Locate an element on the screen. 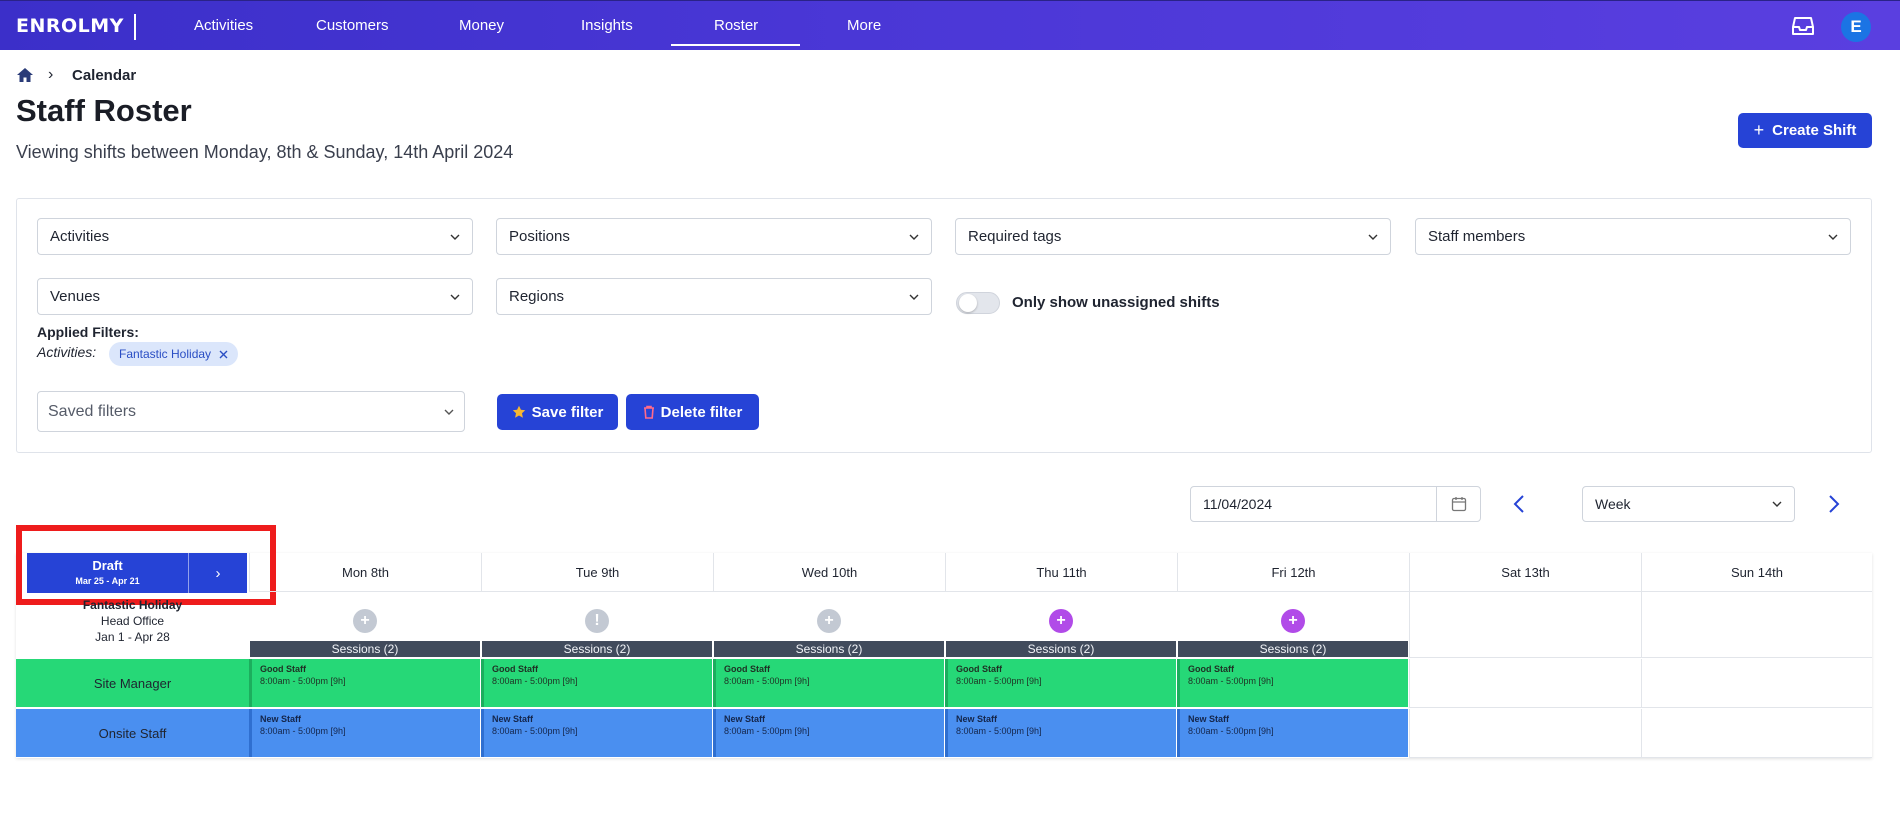 The image size is (1900, 828). unassigned-shifts-label: Only show unassigned shifts is located at coordinates (1116, 302).